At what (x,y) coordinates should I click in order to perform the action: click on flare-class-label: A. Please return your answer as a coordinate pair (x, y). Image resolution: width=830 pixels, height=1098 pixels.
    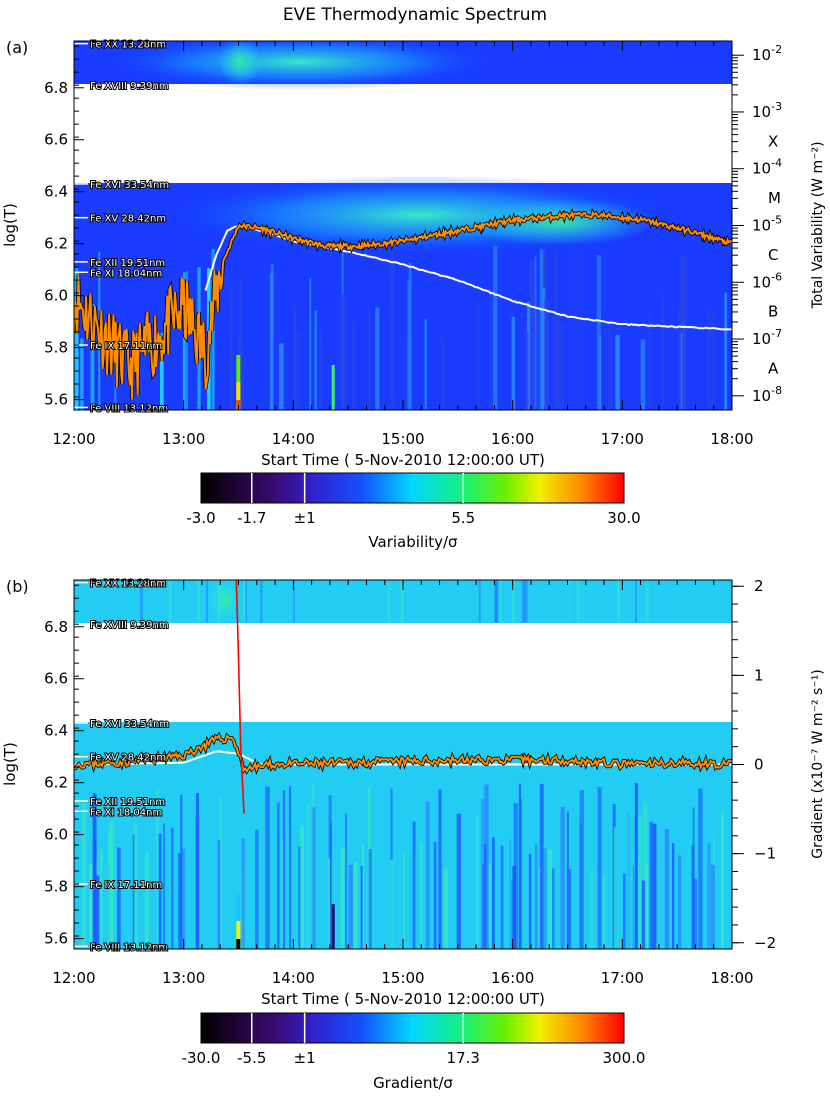
    Looking at the image, I should click on (773, 368).